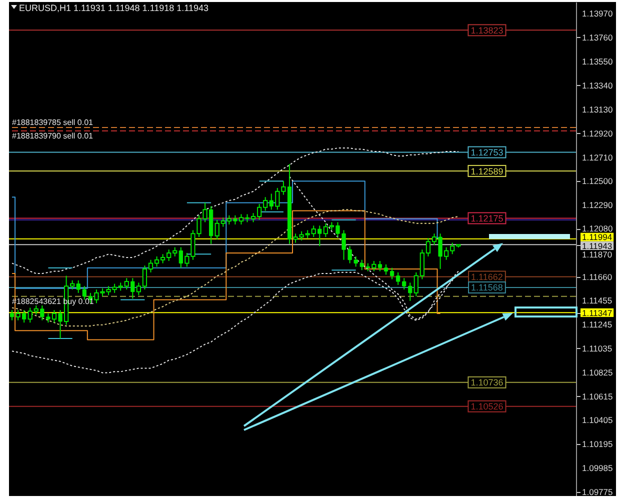 This screenshot has height=498, width=622. What do you see at coordinates (597, 181) in the screenshot?
I see `y-tick-label: 1.12500` at bounding box center [597, 181].